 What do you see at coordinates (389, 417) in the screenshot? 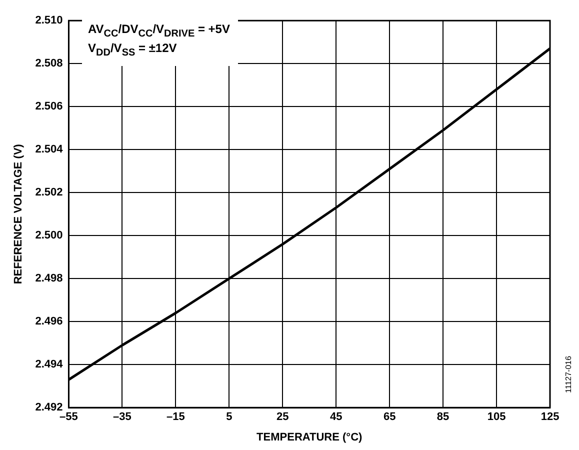
I see `x-tick-label: 65` at bounding box center [389, 417].